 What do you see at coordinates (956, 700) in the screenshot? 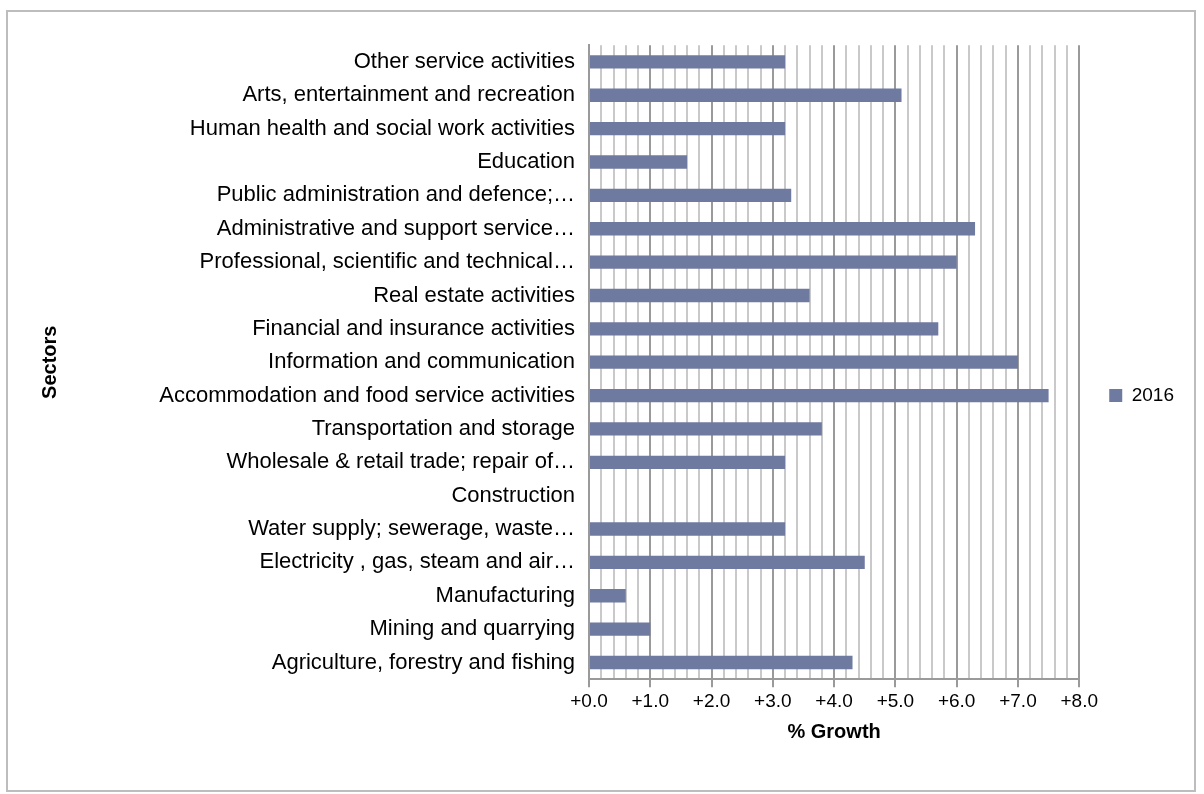
I see `x-tick-label: +6.0` at bounding box center [956, 700].